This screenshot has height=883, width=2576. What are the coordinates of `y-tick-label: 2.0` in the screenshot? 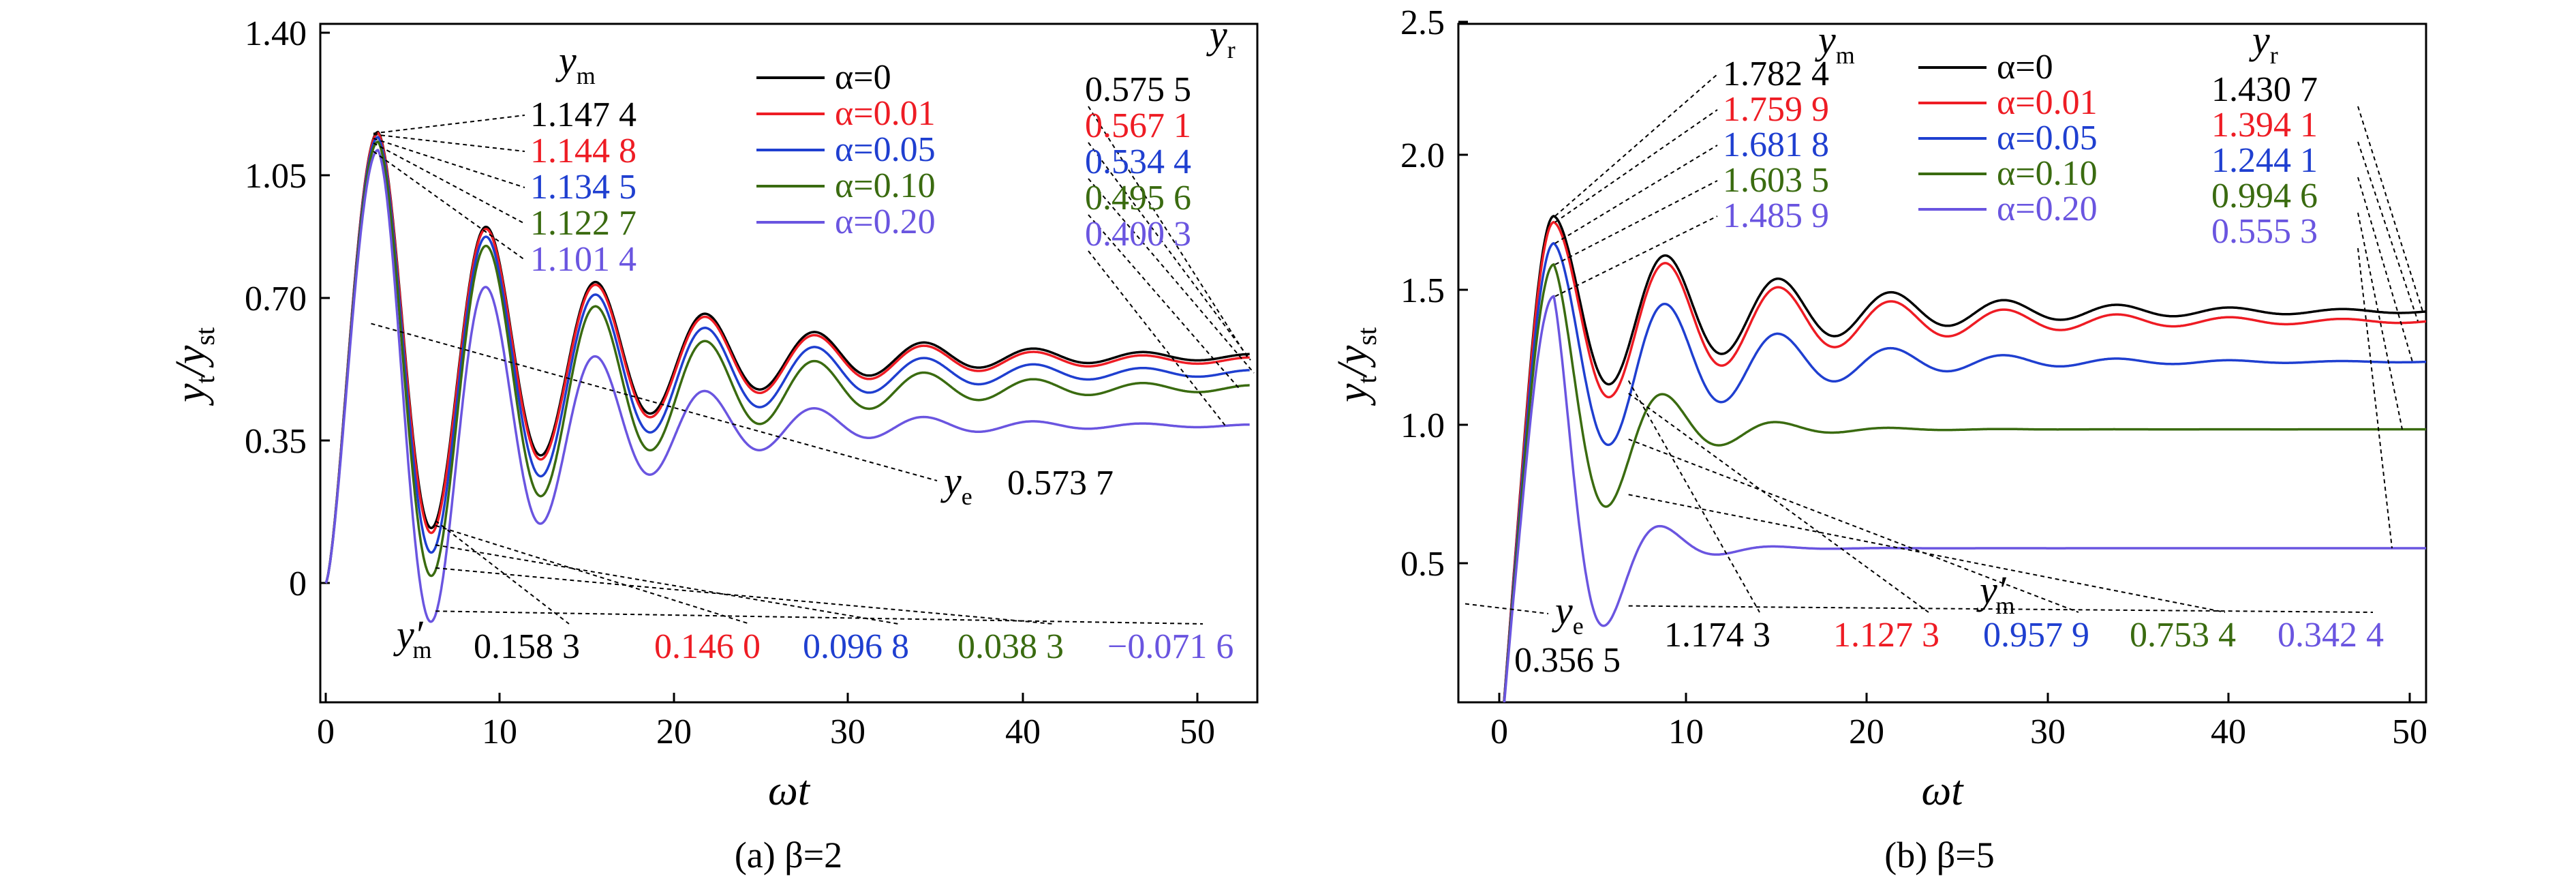 It's located at (1422, 155).